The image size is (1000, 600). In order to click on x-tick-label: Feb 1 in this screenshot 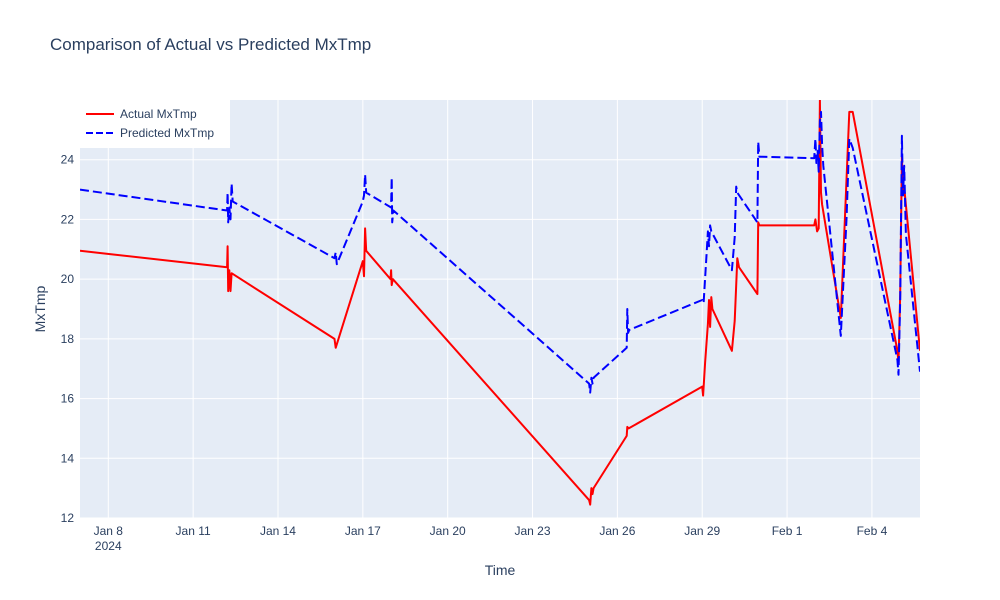, I will do `click(787, 531)`.